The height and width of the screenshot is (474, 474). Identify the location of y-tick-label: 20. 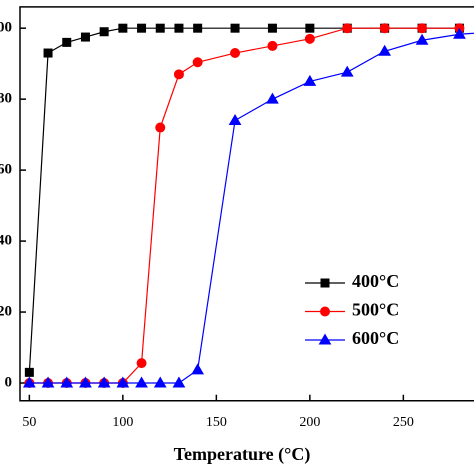
(6, 311).